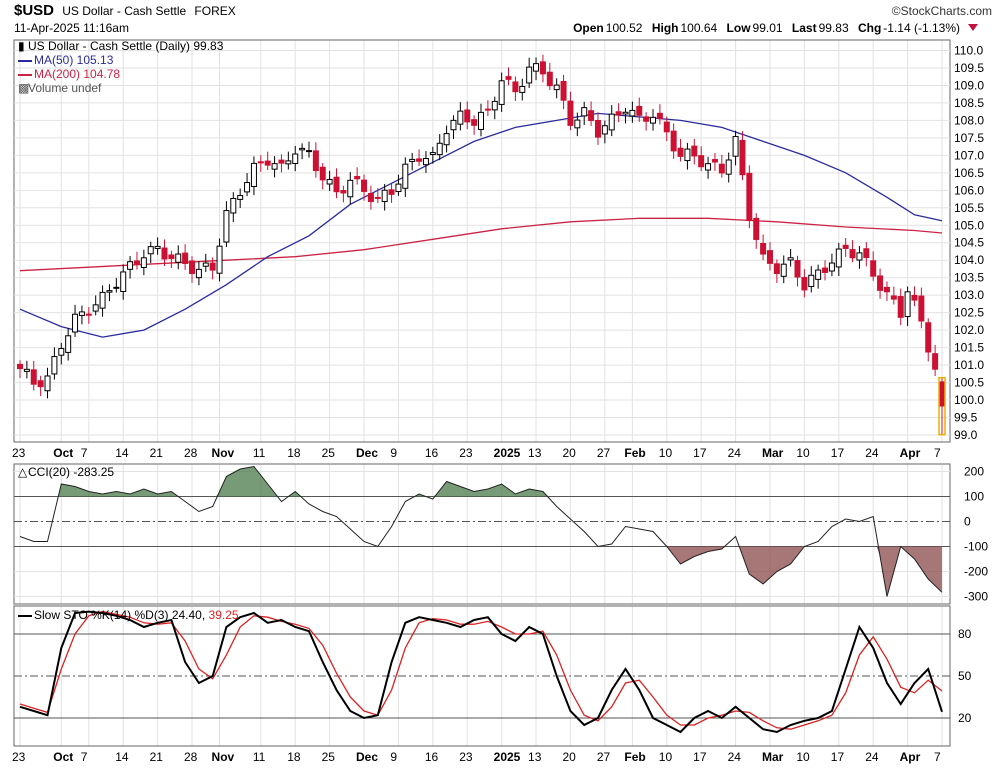 The height and width of the screenshot is (770, 1004). What do you see at coordinates (965, 634) in the screenshot?
I see `sto-y-tick-0: 80` at bounding box center [965, 634].